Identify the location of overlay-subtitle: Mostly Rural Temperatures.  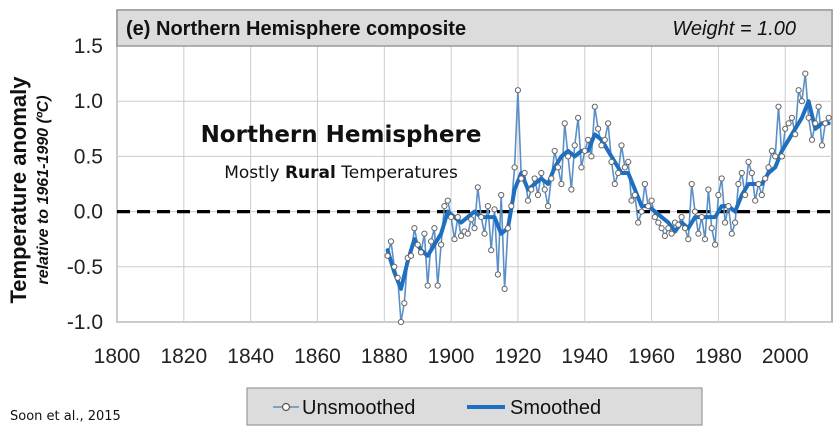
(341, 173).